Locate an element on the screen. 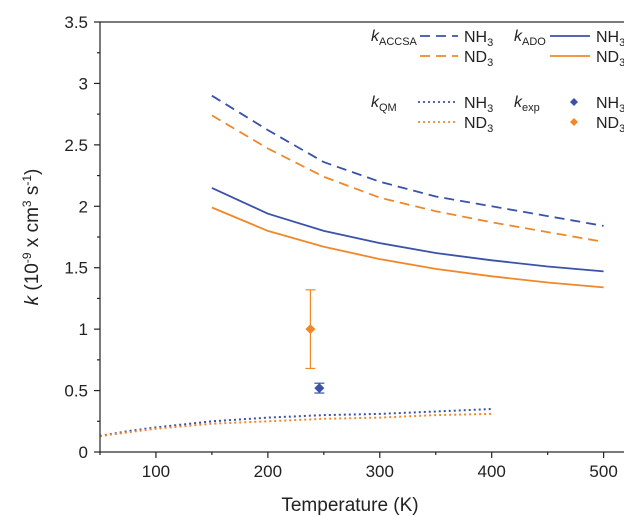  x-axis-title: Temperature (K) is located at coordinates (349, 505).